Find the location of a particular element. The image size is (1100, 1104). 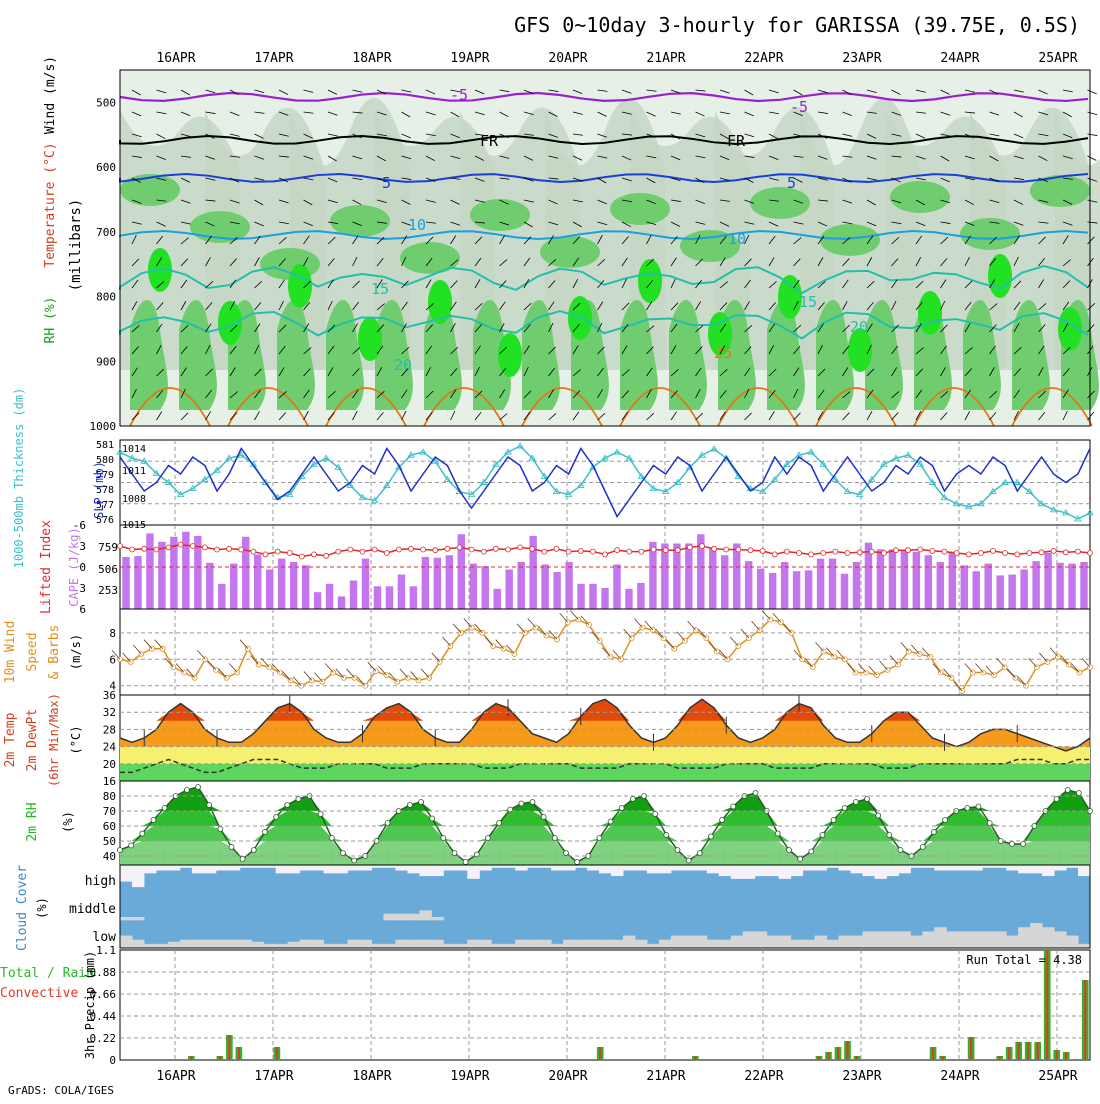

precip-tick: 0.66 is located at coordinates (103, 994).